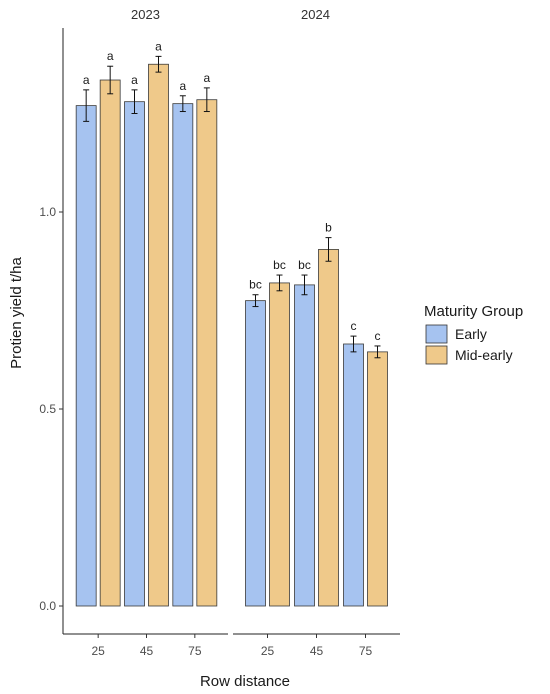 This screenshot has height=694, width=550. What do you see at coordinates (47, 212) in the screenshot?
I see `y-tick-label: 1.0` at bounding box center [47, 212].